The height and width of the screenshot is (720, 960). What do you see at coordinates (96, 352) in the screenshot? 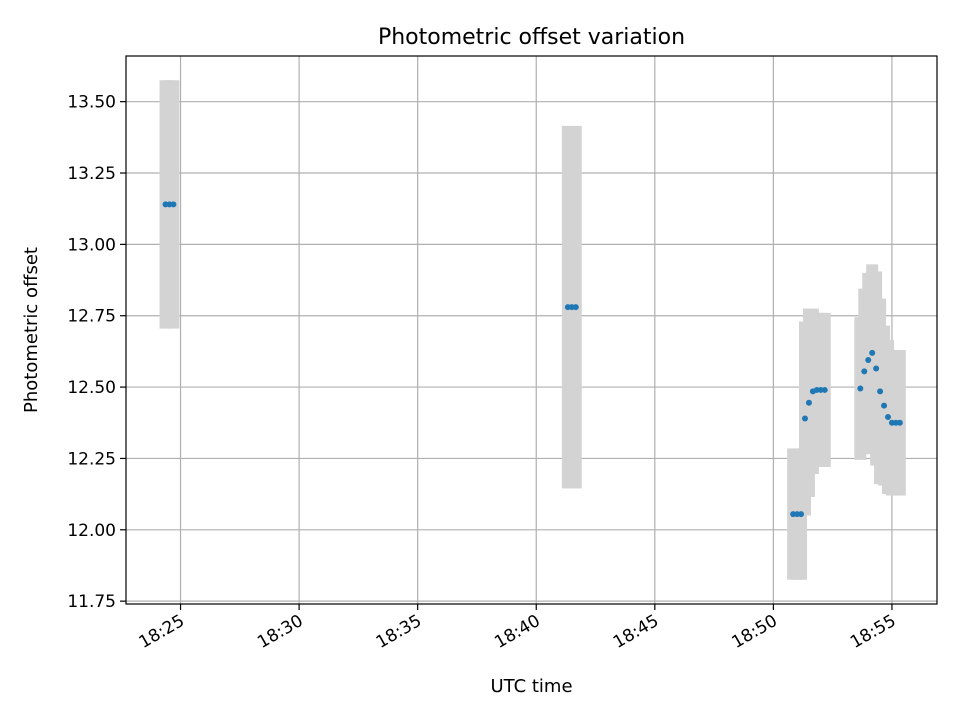
I see `y-axis: 11.75 12.00 12.25 12.50 12.75 13.00 13.25 13.50` at bounding box center [96, 352].